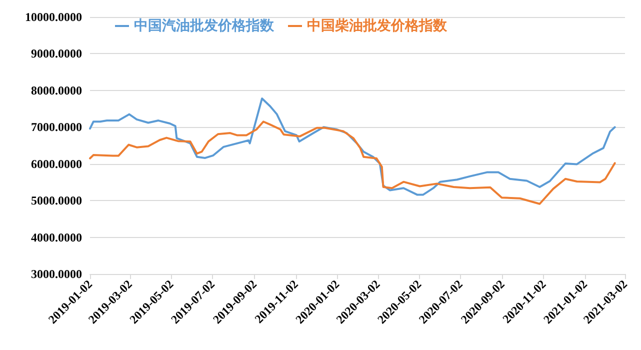 The width and height of the screenshot is (641, 350). Describe the element at coordinates (56, 201) in the screenshot. I see `y-tick-label: 5000.0000` at that location.